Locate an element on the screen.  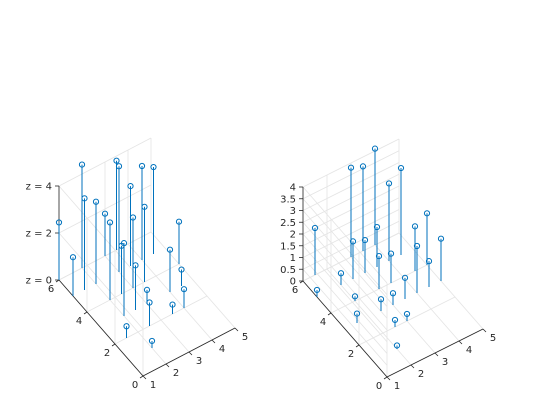
z-tick-label: 2 is located at coordinates (293, 235).